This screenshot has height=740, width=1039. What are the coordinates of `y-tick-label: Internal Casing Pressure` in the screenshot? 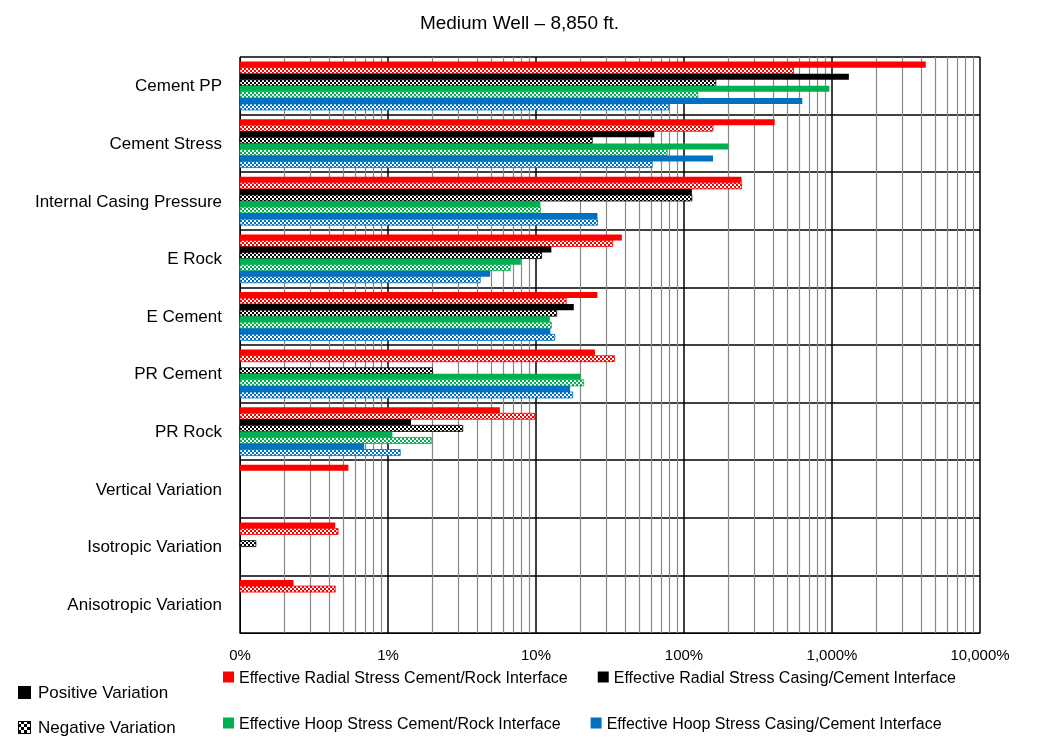 It's located at (128, 201).